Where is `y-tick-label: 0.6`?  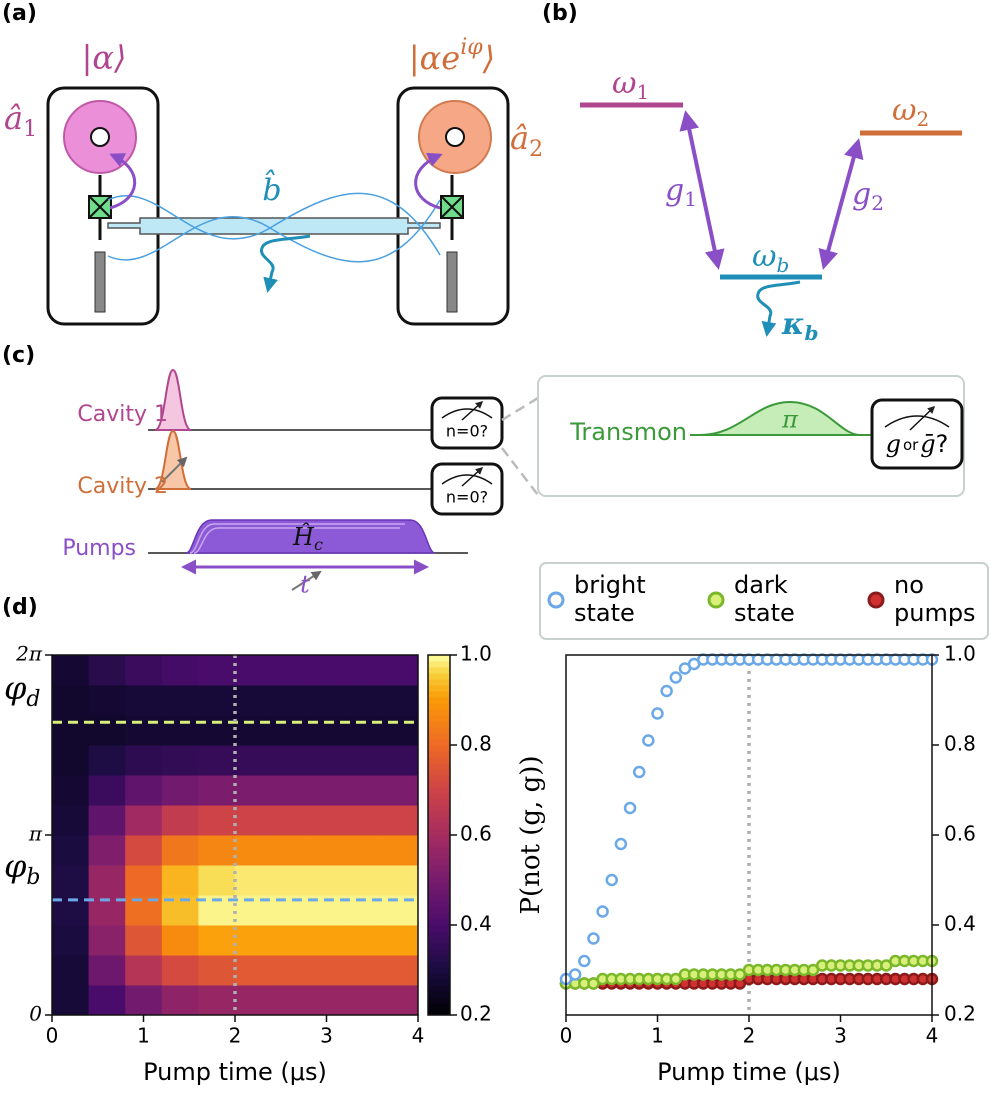
y-tick-label: 0.6 is located at coordinates (960, 834).